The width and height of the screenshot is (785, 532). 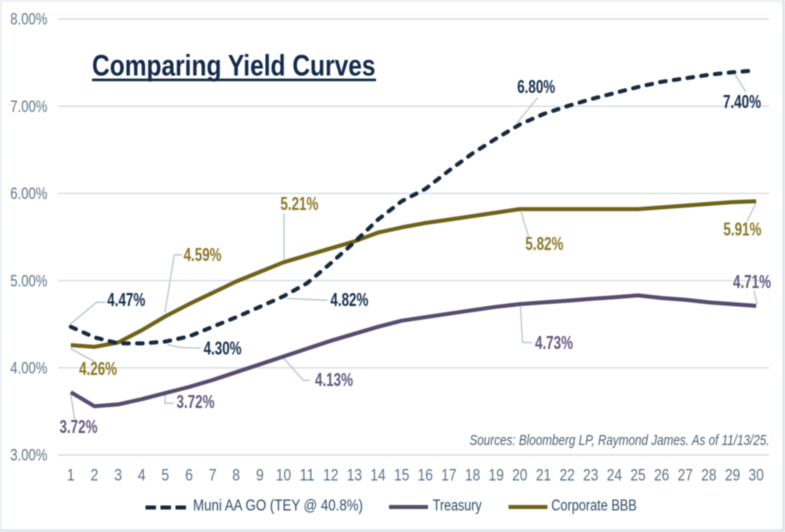 I want to click on svg-text: 11, so click(x=306, y=475).